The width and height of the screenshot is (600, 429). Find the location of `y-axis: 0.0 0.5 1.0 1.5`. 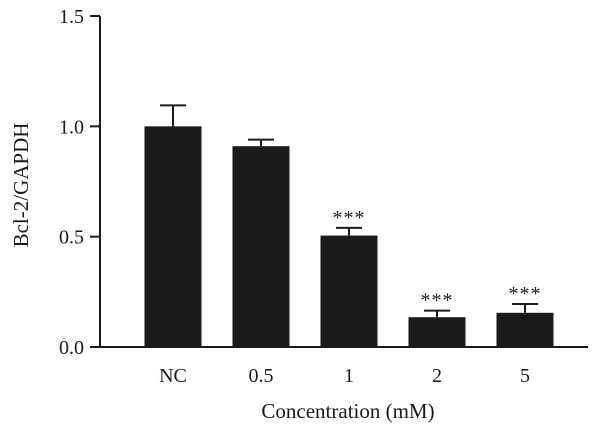

y-axis: 0.0 0.5 1.0 1.5 is located at coordinates (80, 182).